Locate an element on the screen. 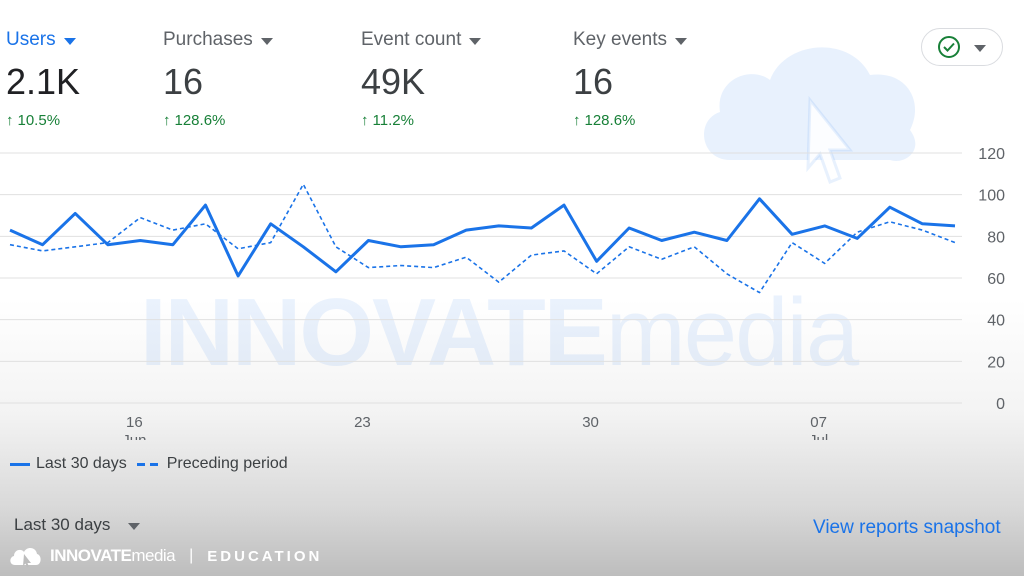 Image resolution: width=1024 pixels, height=576 pixels. x-tick-label: 16 is located at coordinates (134, 422).